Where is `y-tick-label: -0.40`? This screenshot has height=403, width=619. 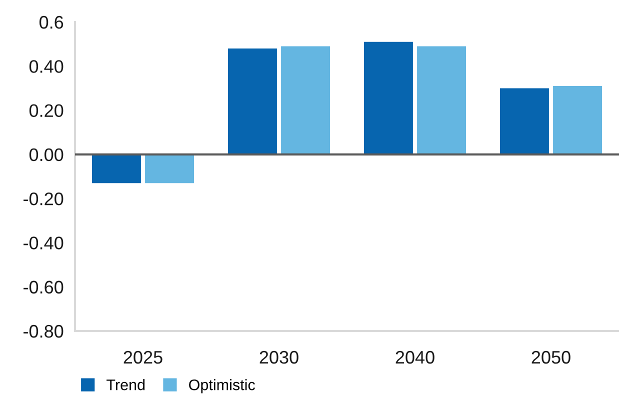
y-tick-label: -0.40 is located at coordinates (44, 243).